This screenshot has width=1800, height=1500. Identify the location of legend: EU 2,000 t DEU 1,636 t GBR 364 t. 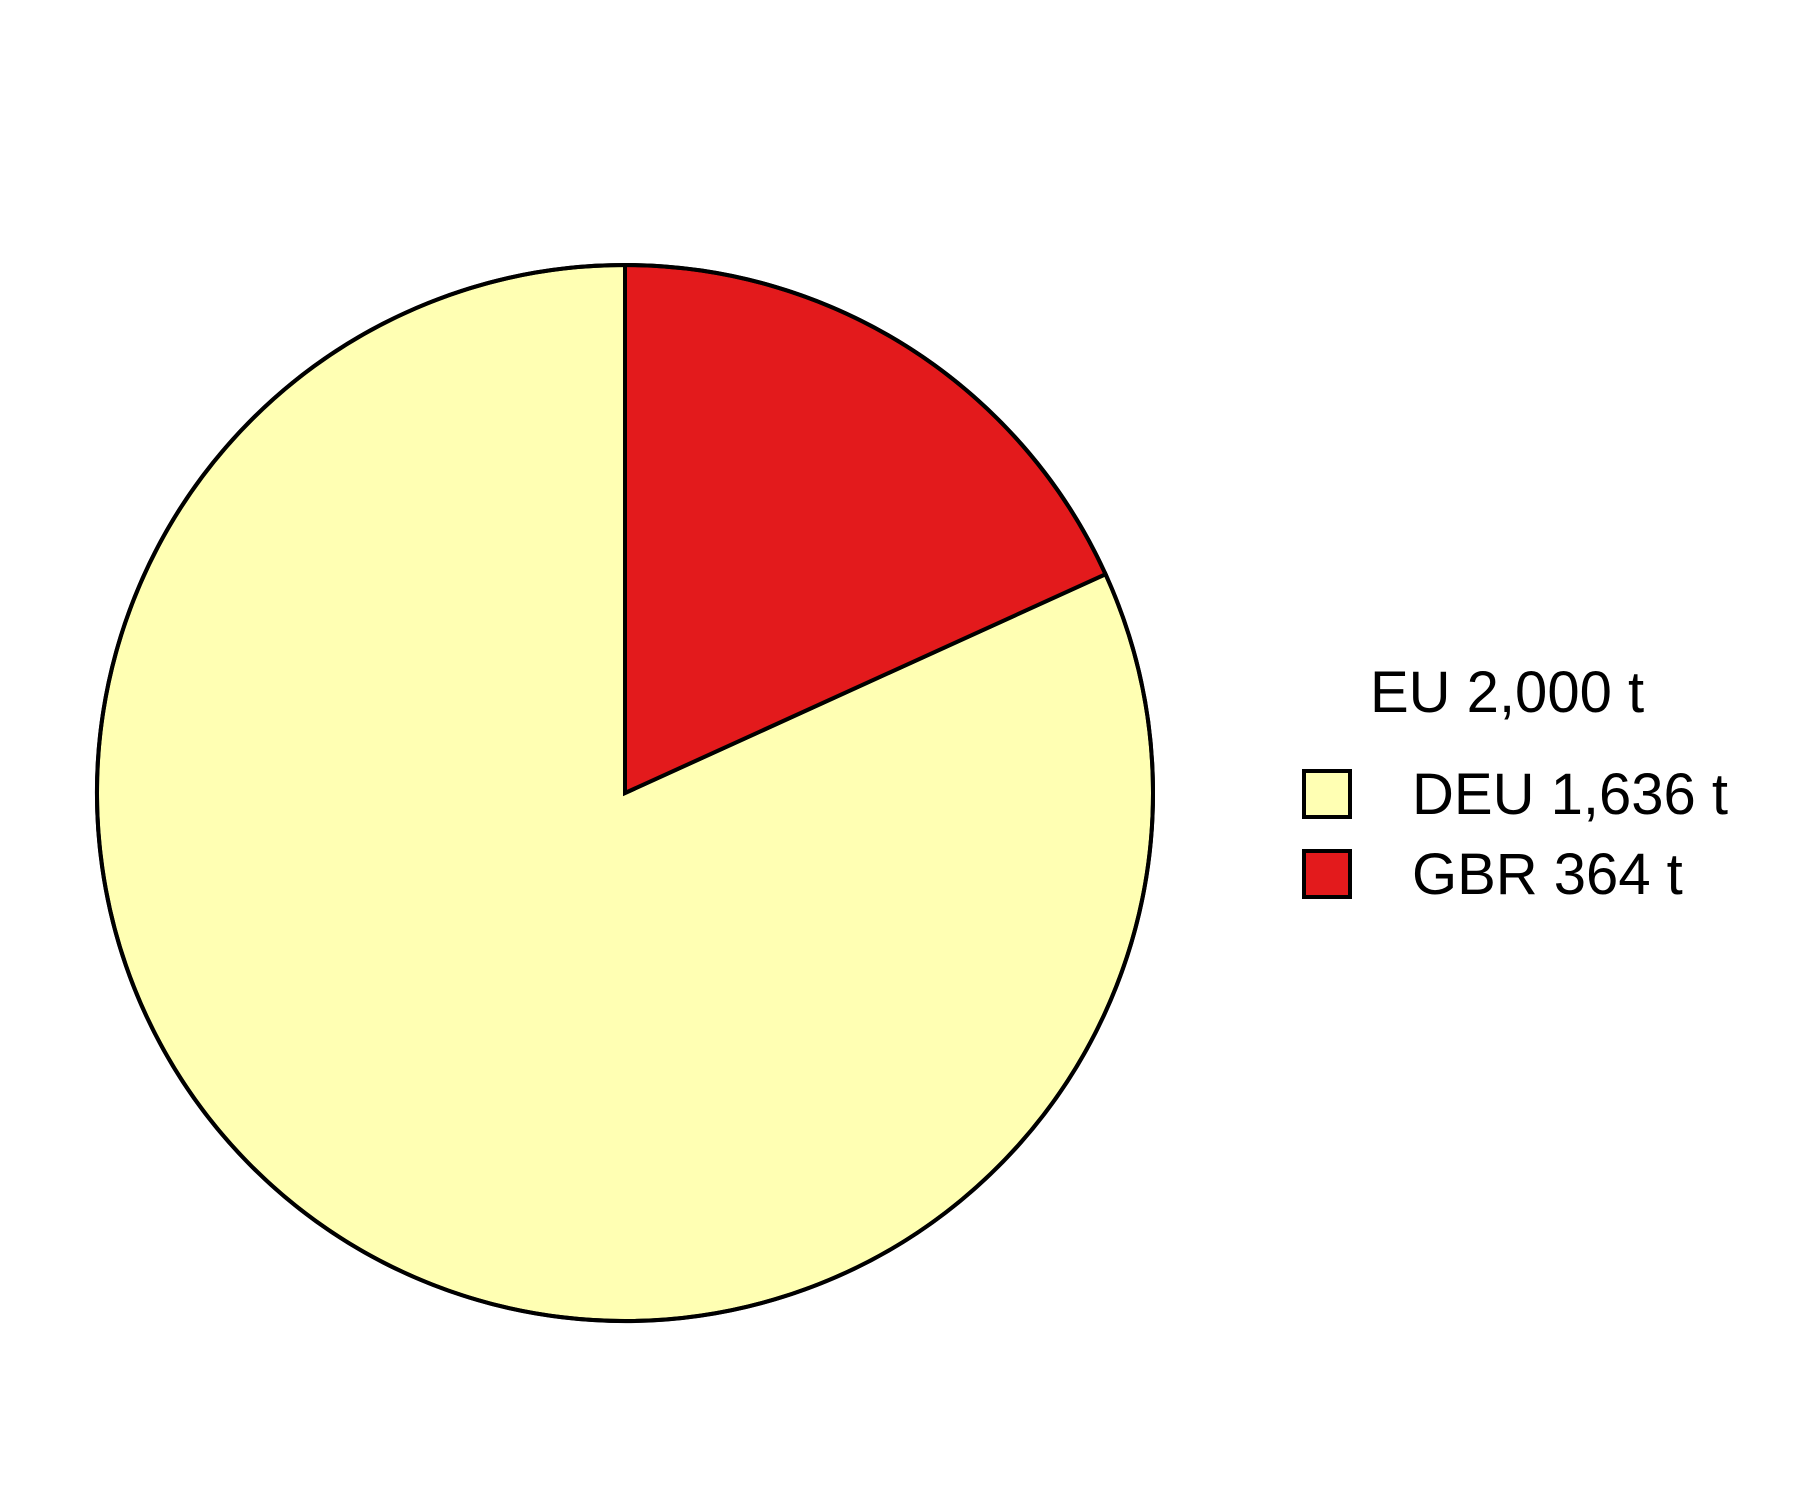
(1515, 783).